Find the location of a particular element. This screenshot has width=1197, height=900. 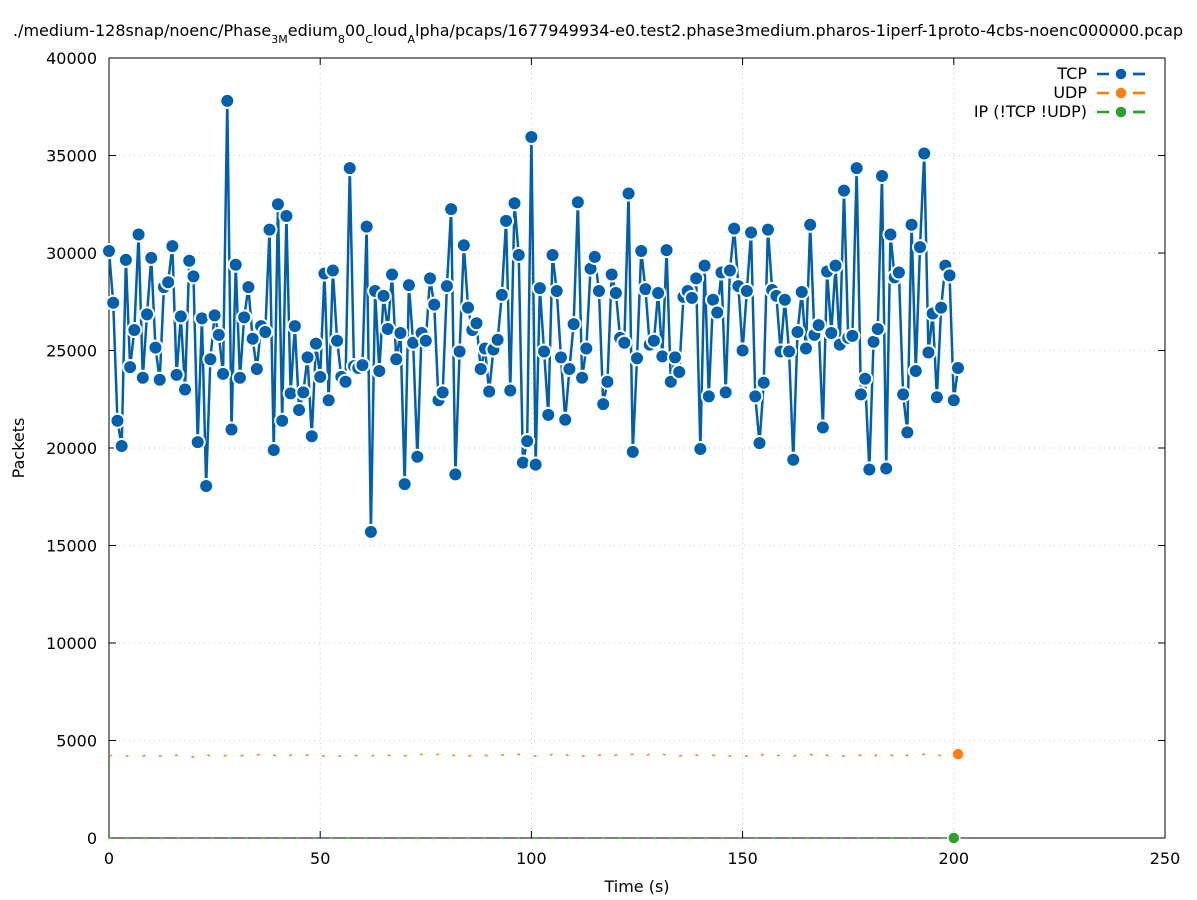

y-tick-label: 15000 is located at coordinates (71, 546).